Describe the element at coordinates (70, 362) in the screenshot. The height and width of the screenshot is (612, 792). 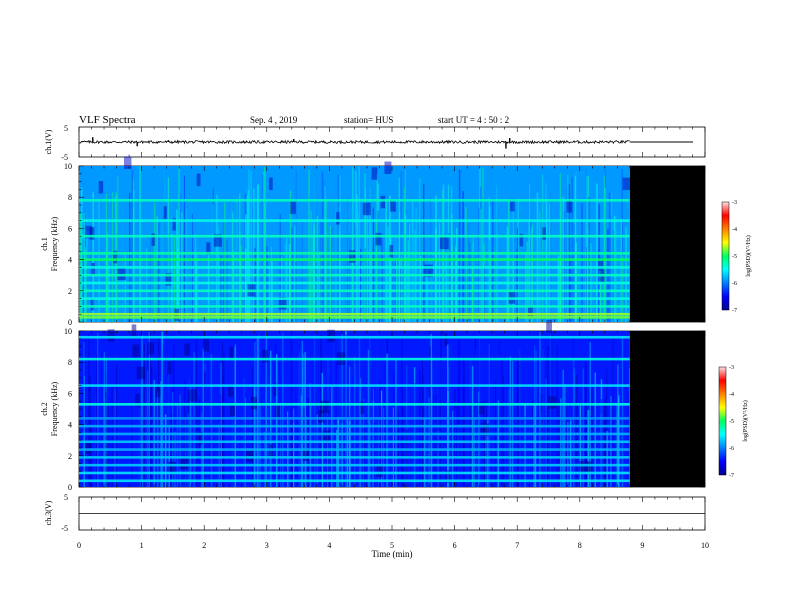
I see `y-tick-label: 8` at that location.